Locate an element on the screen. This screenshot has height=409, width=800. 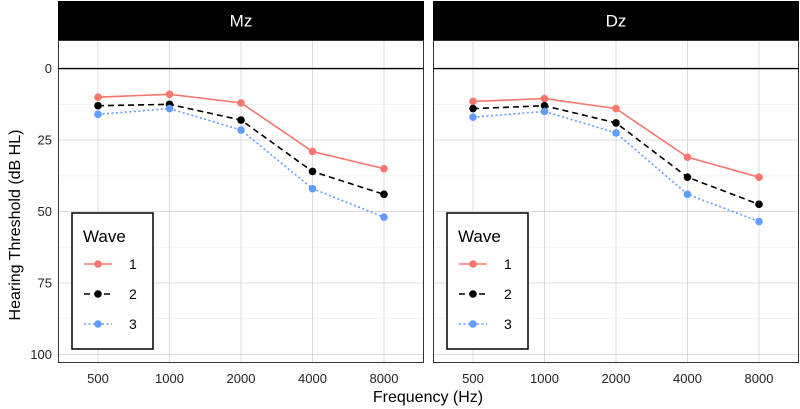
y-tick-label: 50 is located at coordinates (45, 211).